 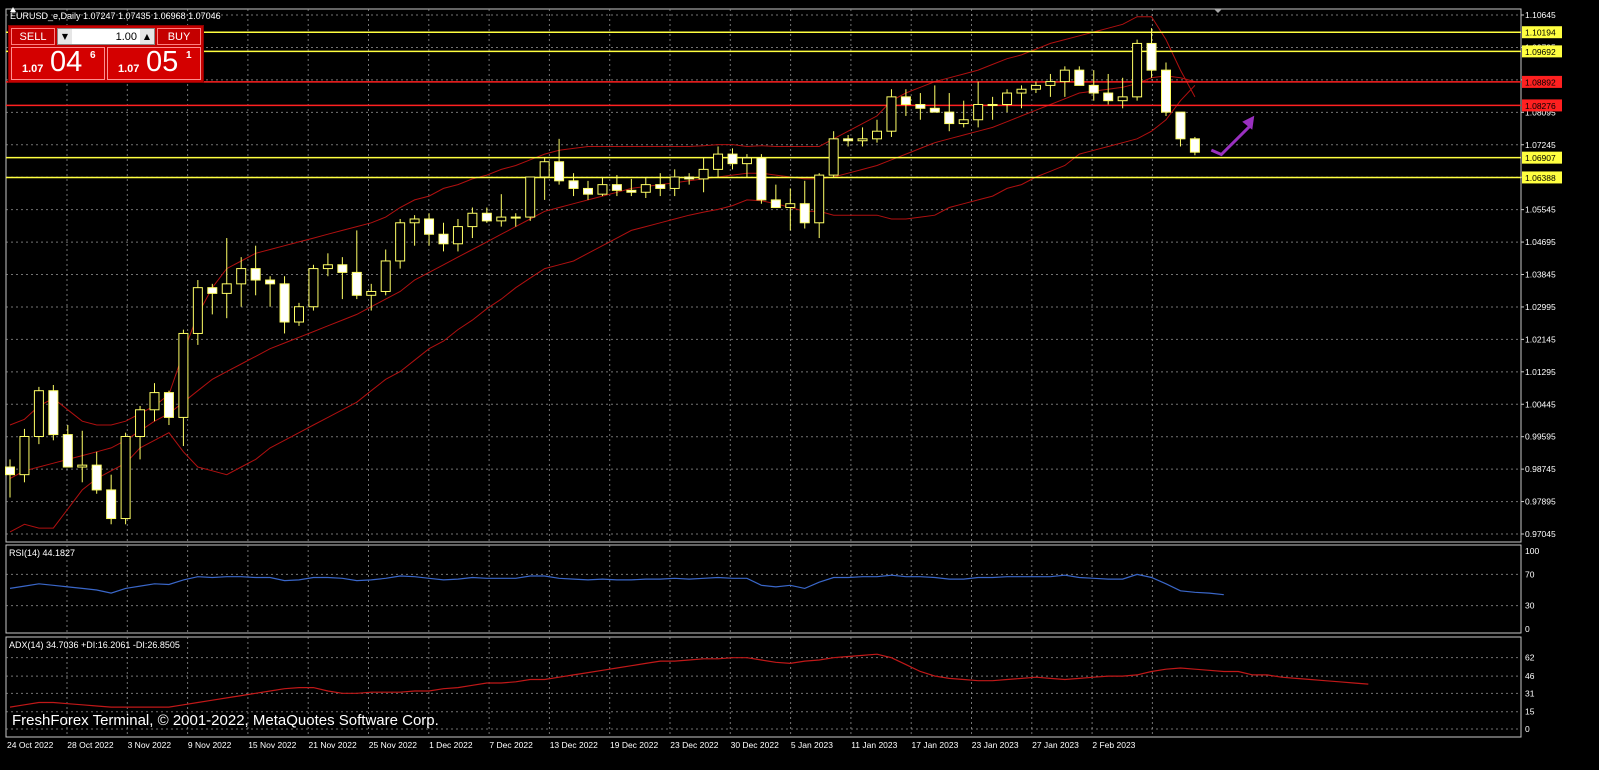 What do you see at coordinates (393, 745) in the screenshot?
I see `x-axis-label: 25 Nov 2022` at bounding box center [393, 745].